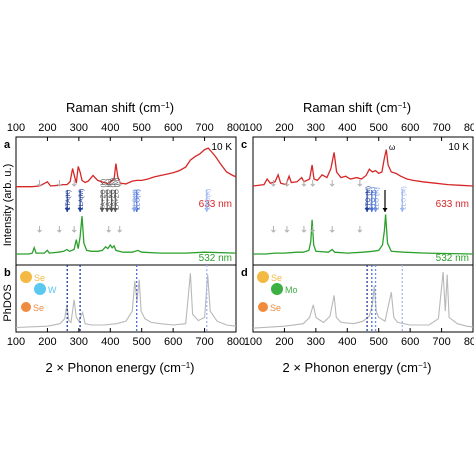 The image size is (474, 474). What do you see at coordinates (68, 200) in the screenshot?
I see `annotation-label: 2TA(K)` at bounding box center [68, 200].